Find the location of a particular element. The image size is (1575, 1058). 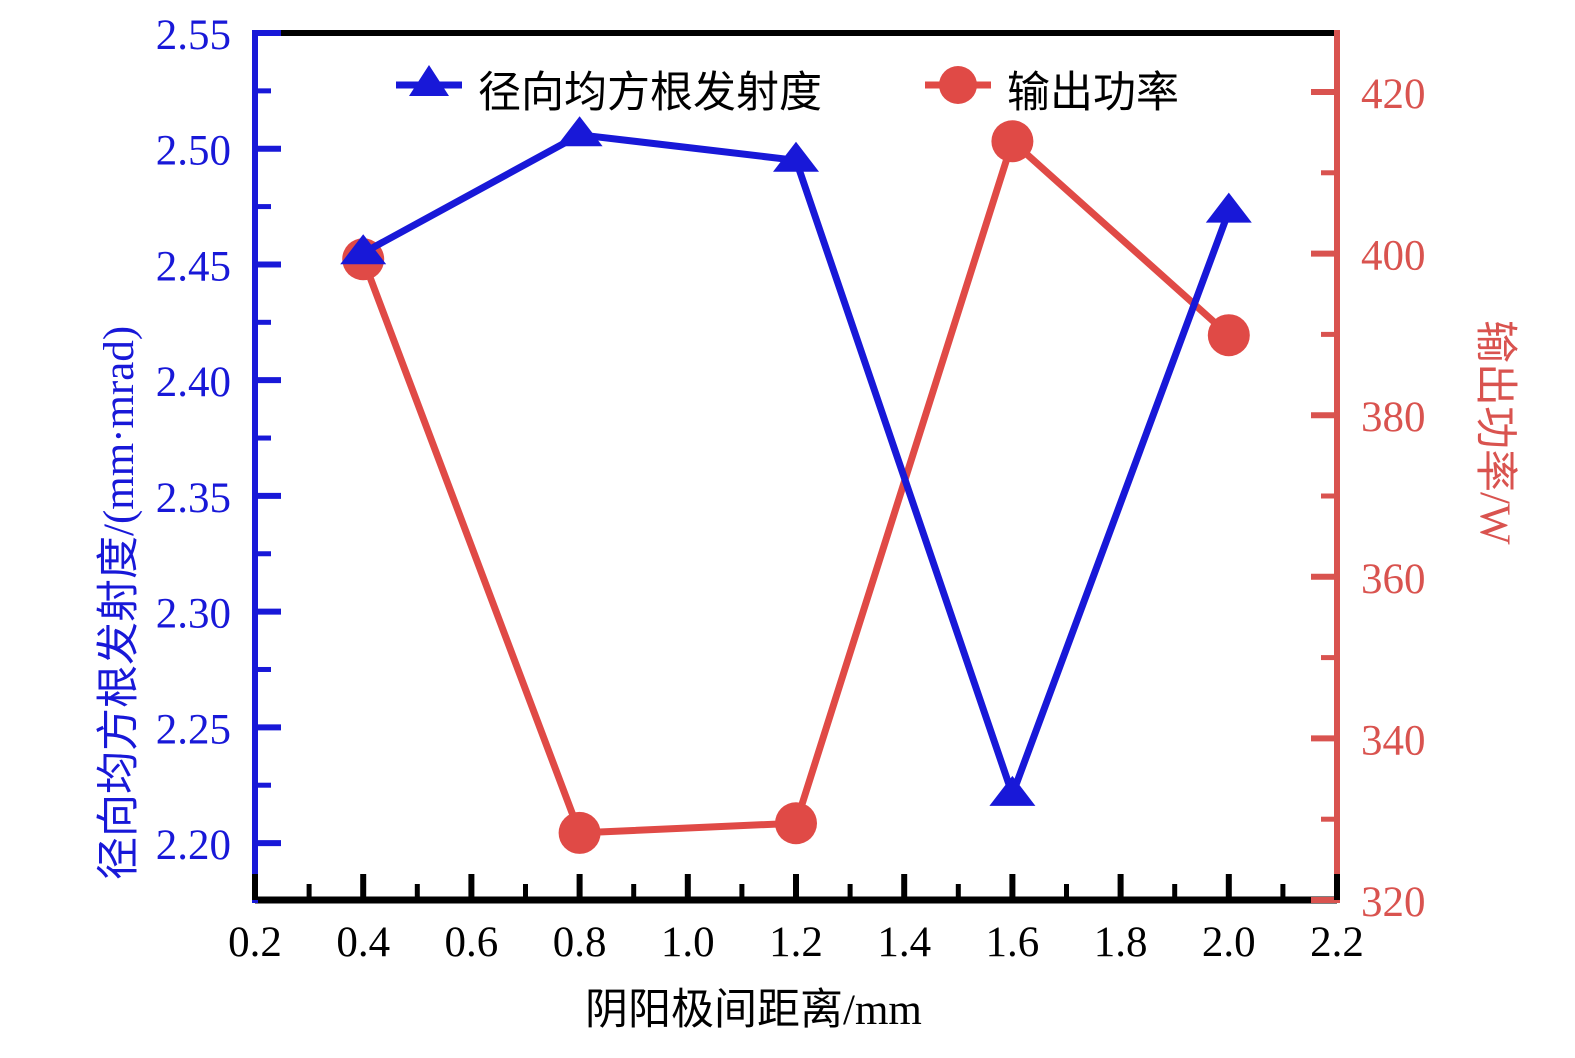

x-axis-title: 阴阳极间距离/mm is located at coordinates (753, 1010).